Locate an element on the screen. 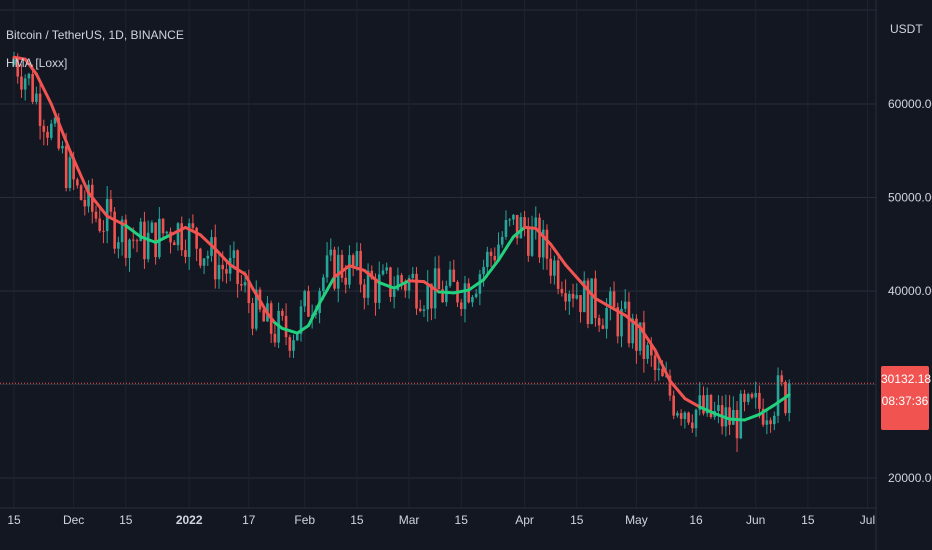  symbol-legend: Bitcoin / TetherUS, 1D, BINANCE is located at coordinates (95, 35).